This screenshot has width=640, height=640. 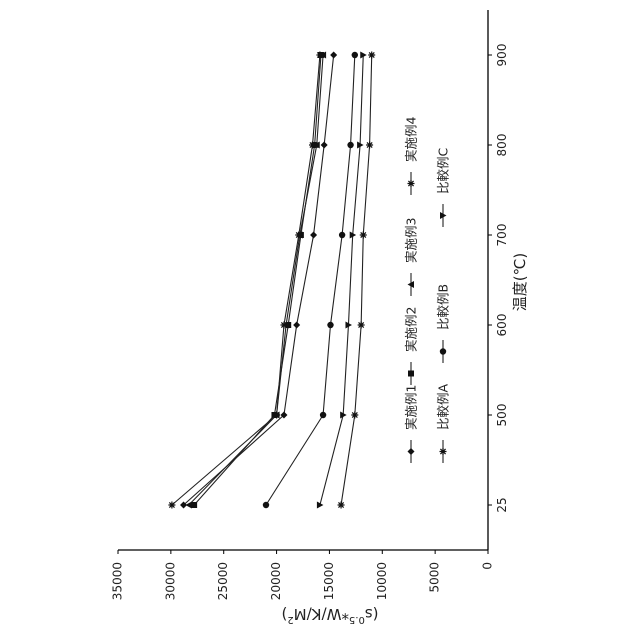 What do you see at coordinates (502, 415) in the screenshot?
I see `x-tick-label: 500` at bounding box center [502, 415].